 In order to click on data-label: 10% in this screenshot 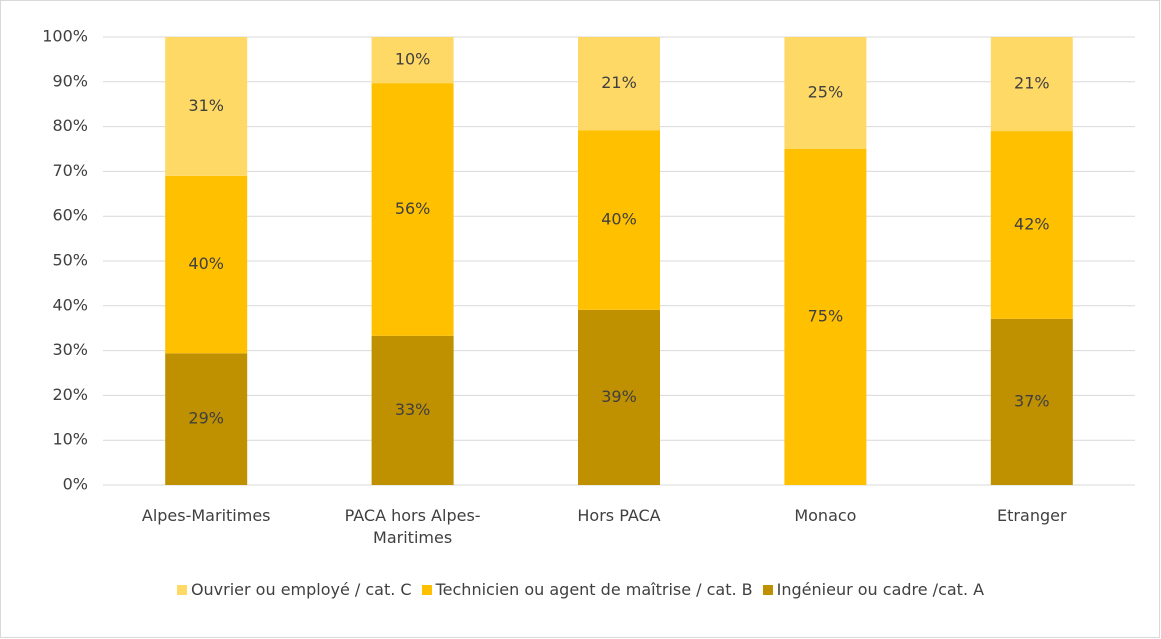, I will do `click(413, 59)`.